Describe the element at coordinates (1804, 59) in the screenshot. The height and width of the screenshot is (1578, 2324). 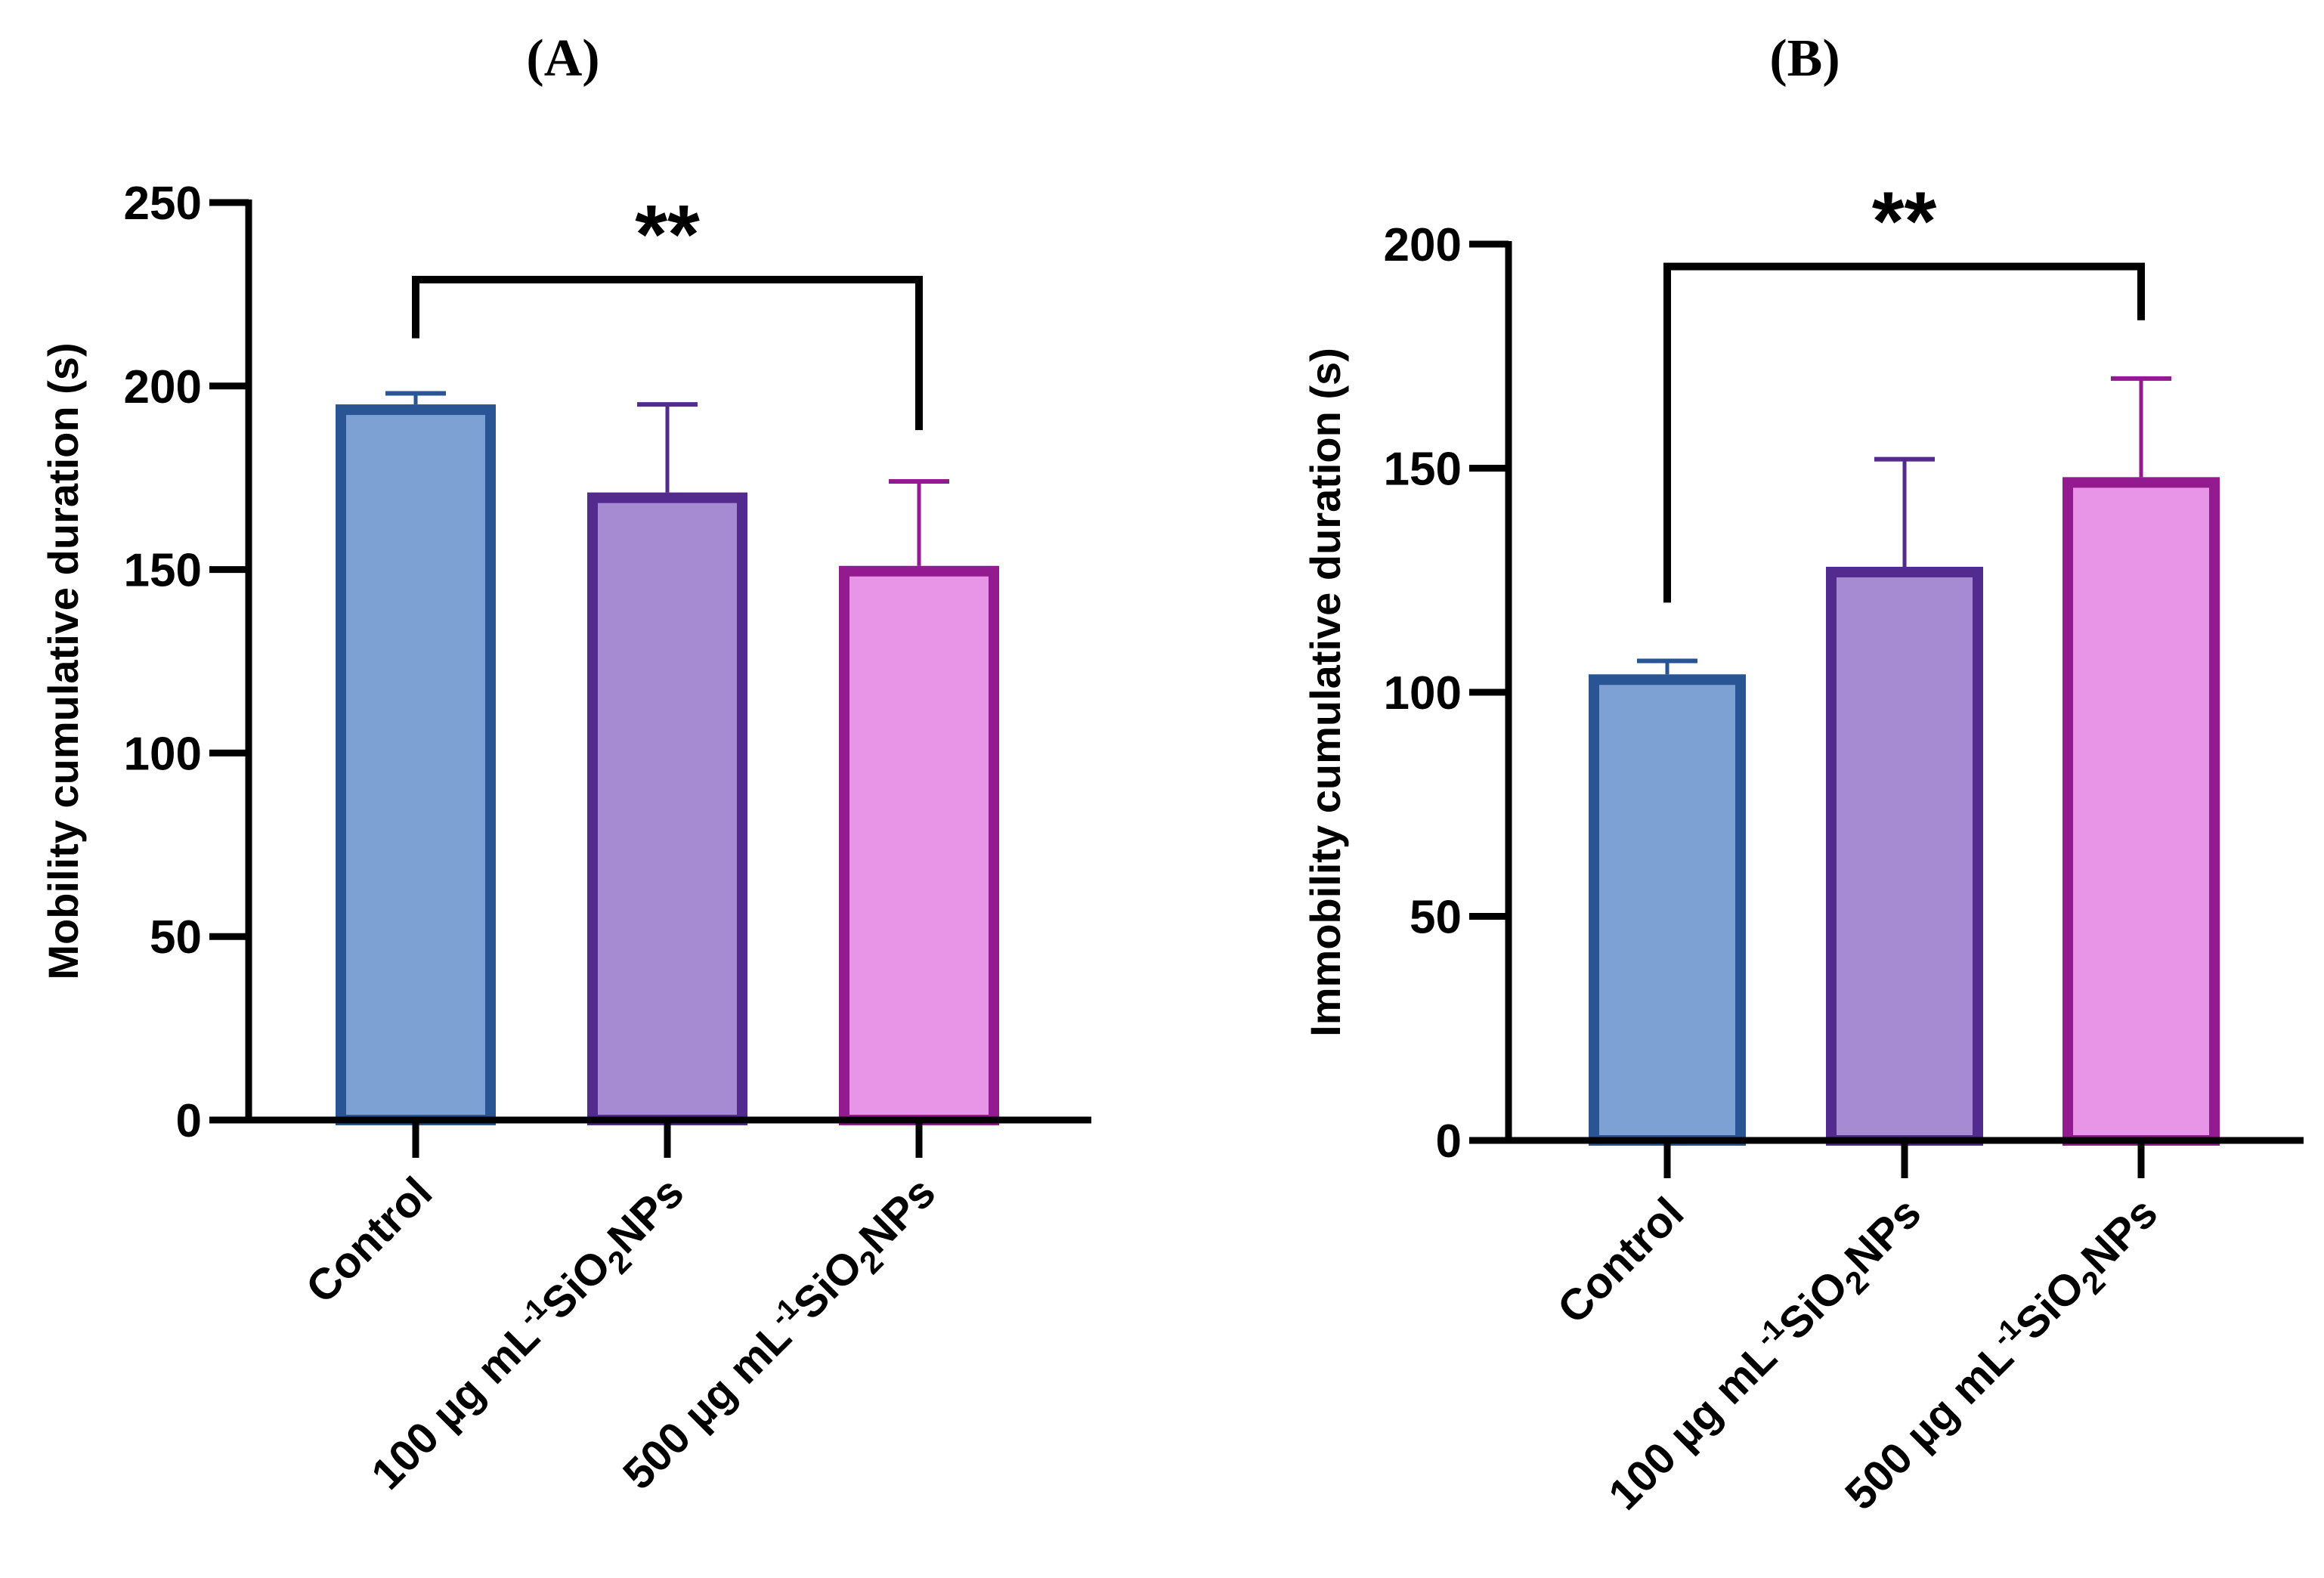
I see `panel-label: (B)` at that location.